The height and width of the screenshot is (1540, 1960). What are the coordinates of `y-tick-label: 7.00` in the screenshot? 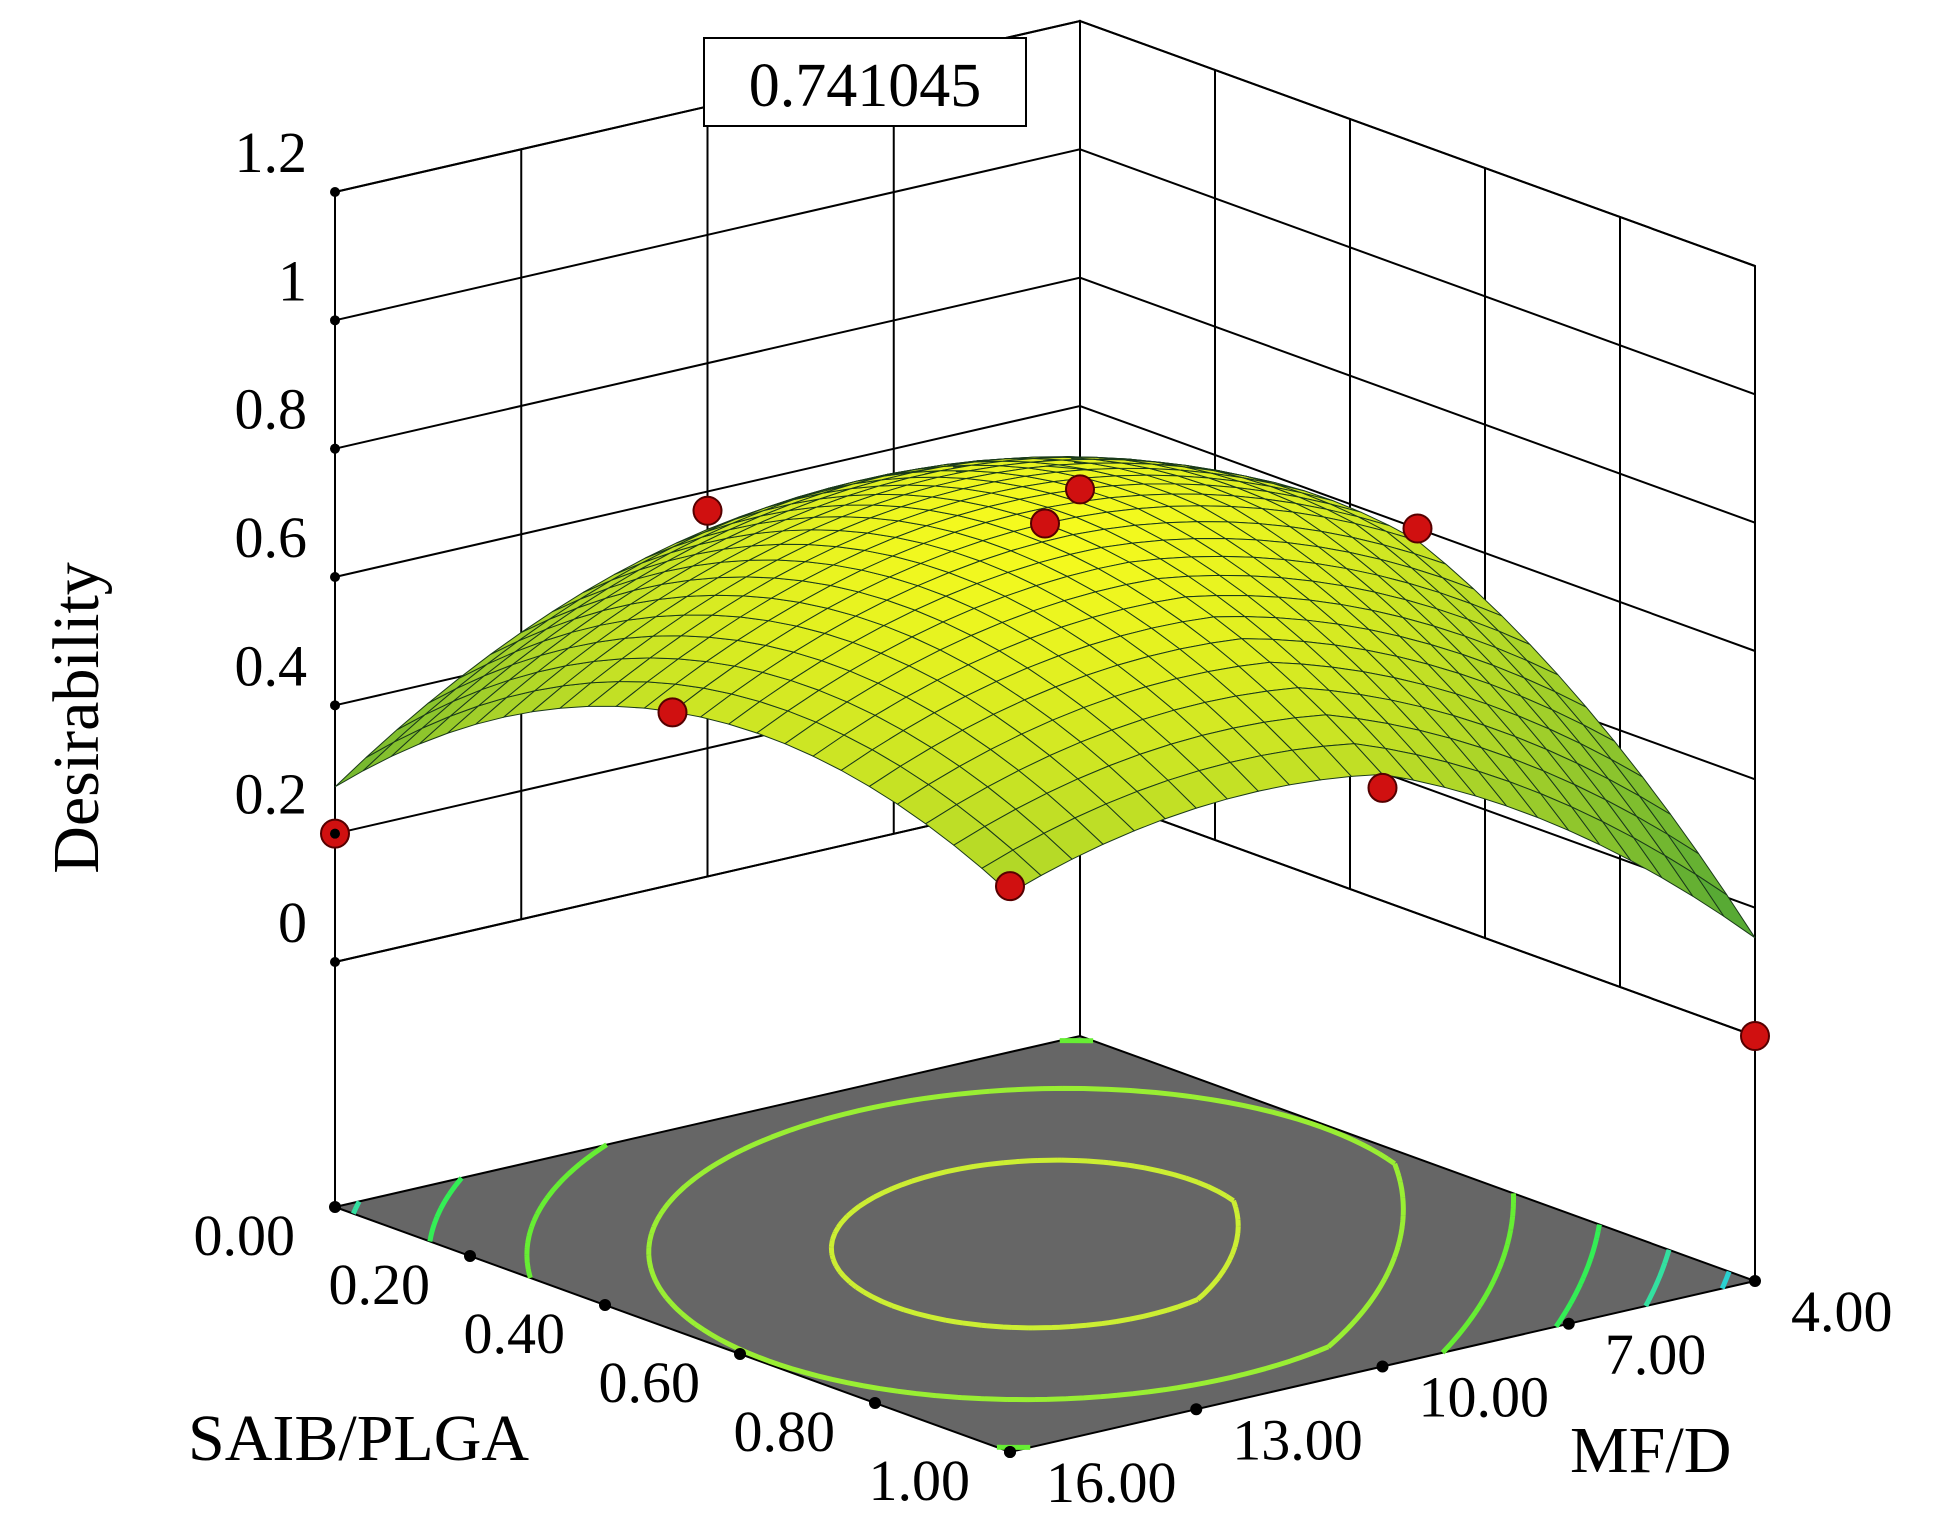 It's located at (1656, 1354).